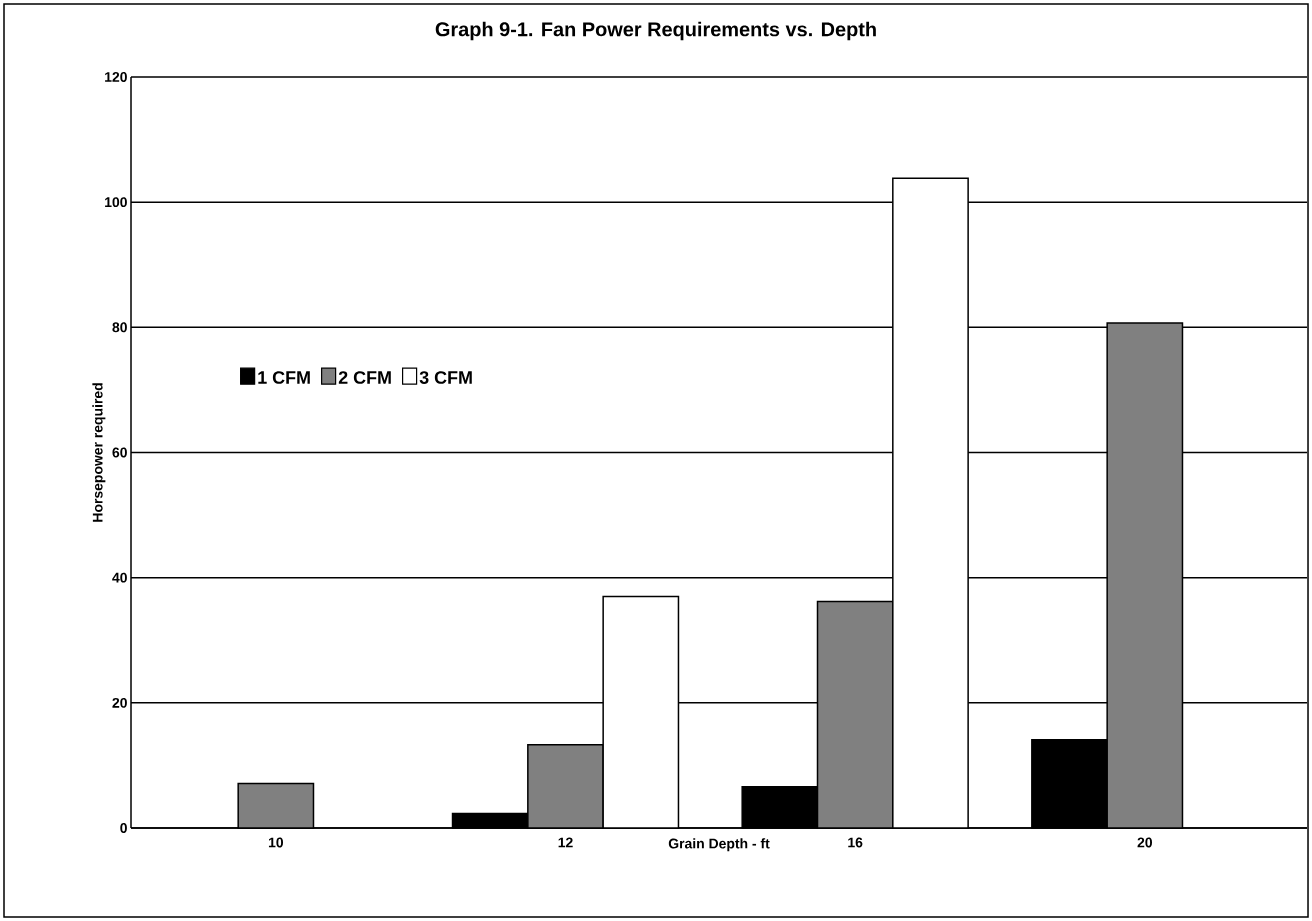 Image resolution: width=1312 pixels, height=921 pixels. Describe the element at coordinates (119, 452) in the screenshot. I see `y-tick-label: 60` at that location.